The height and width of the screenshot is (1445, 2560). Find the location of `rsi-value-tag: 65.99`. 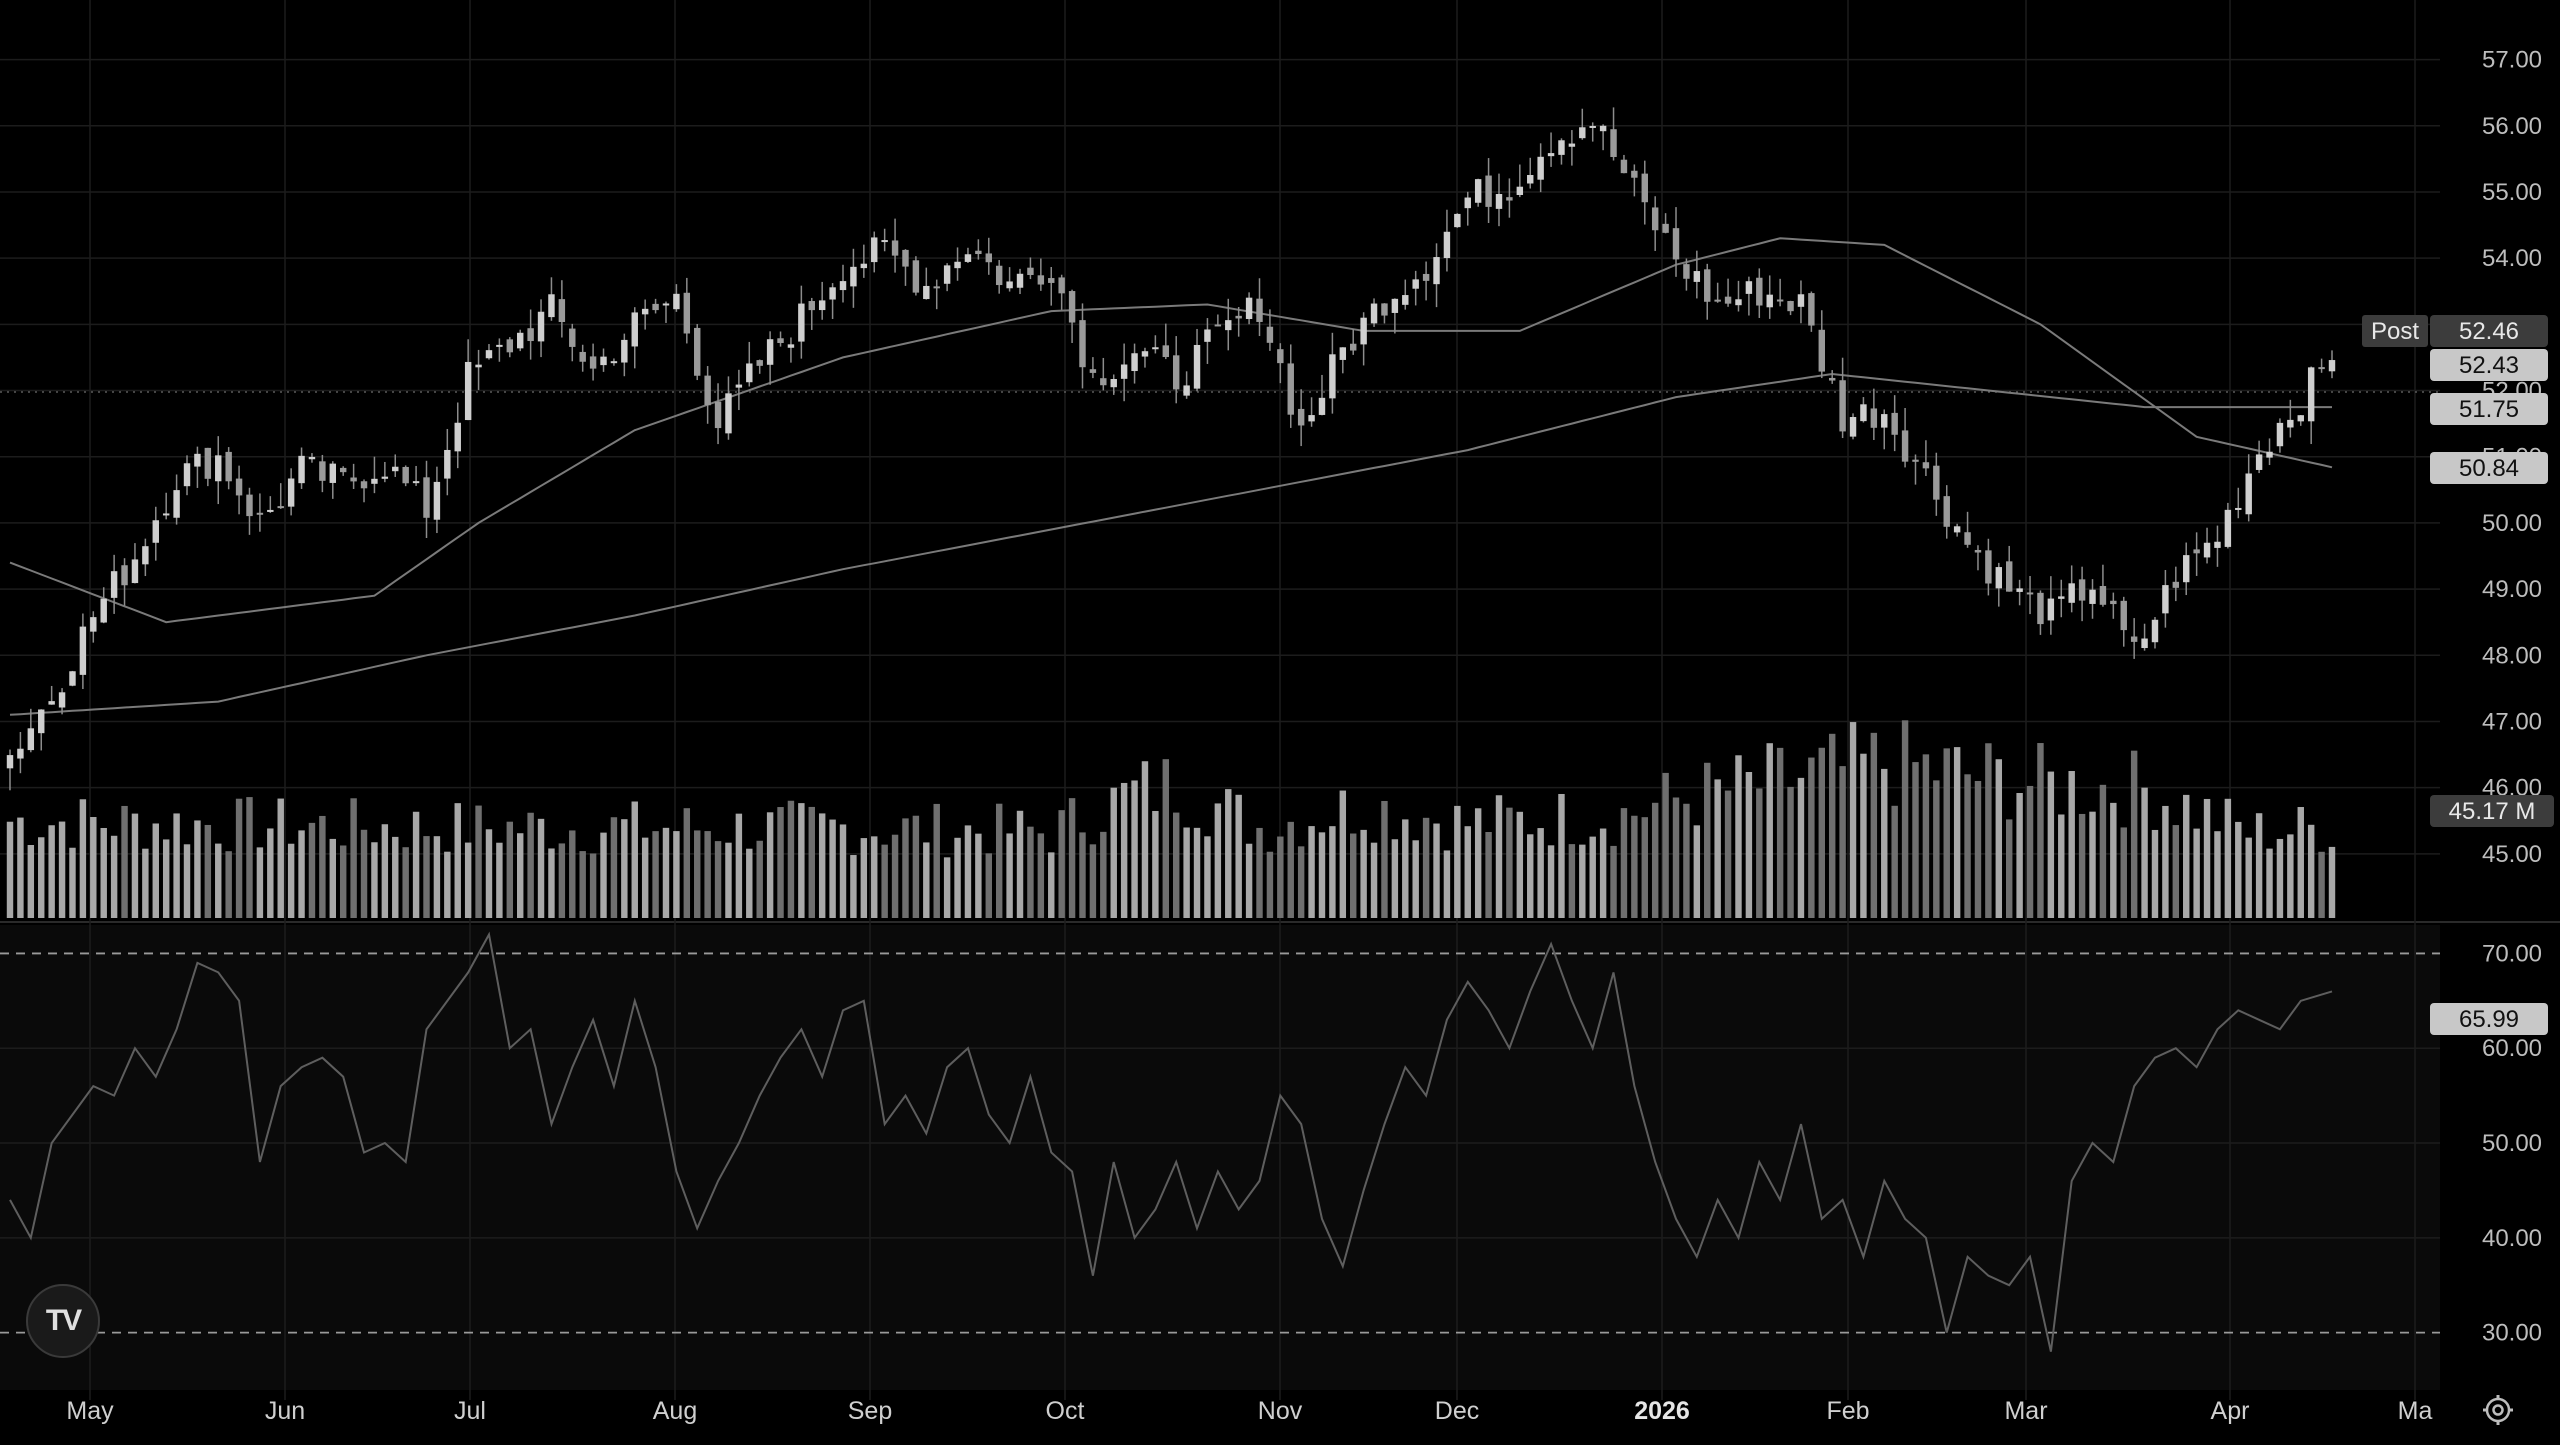

rsi-value-tag: 65.99 is located at coordinates (2489, 1019).